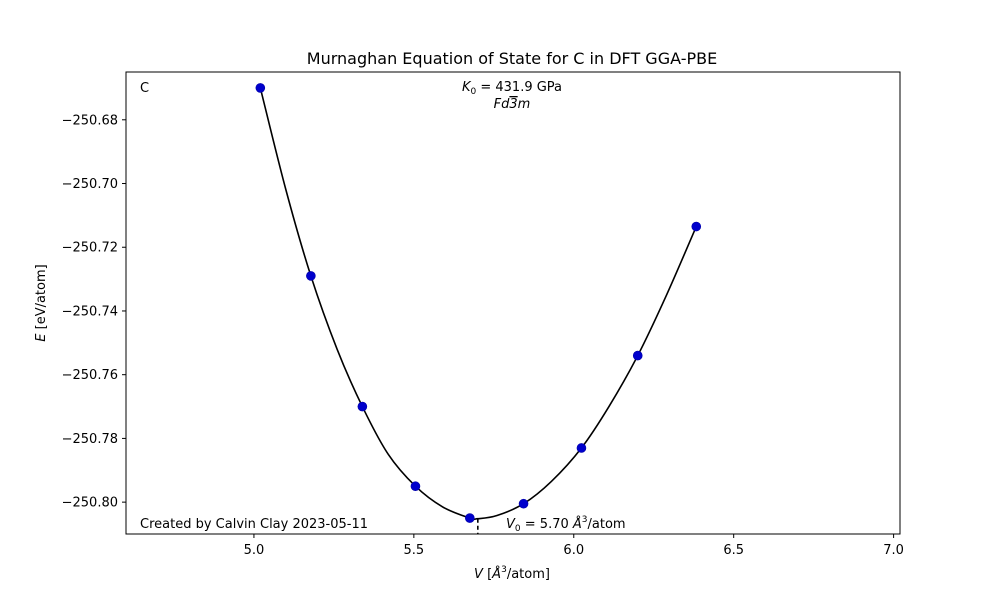 This screenshot has height=600, width=1000. What do you see at coordinates (566, 524) in the screenshot?
I see `v0-label: V0 = 5.70 Å3/atom` at bounding box center [566, 524].